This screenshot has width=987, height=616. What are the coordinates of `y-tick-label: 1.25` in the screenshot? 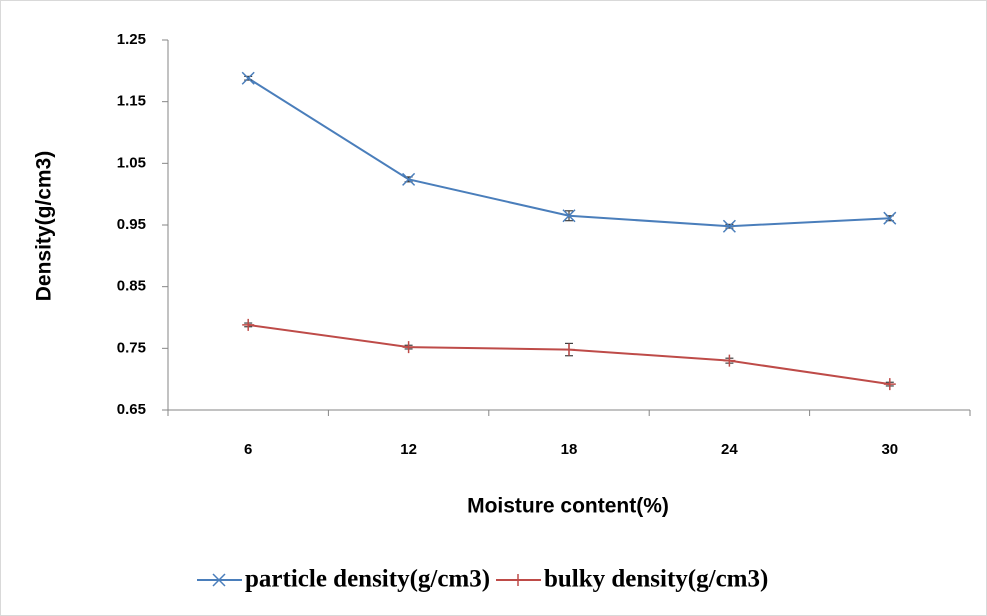 It's located at (131, 39).